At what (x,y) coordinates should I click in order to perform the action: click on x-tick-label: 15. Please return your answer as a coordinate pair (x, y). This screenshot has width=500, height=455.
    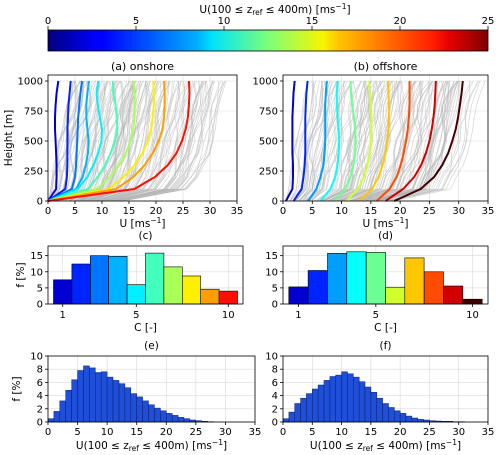
    Looking at the image, I should click on (136, 432).